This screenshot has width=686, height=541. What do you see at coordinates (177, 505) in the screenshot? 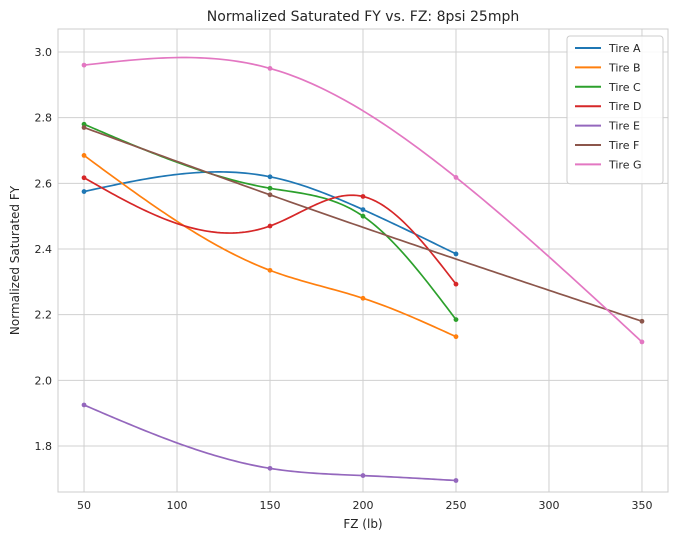
I see `x-tick-label: 100` at bounding box center [177, 505].